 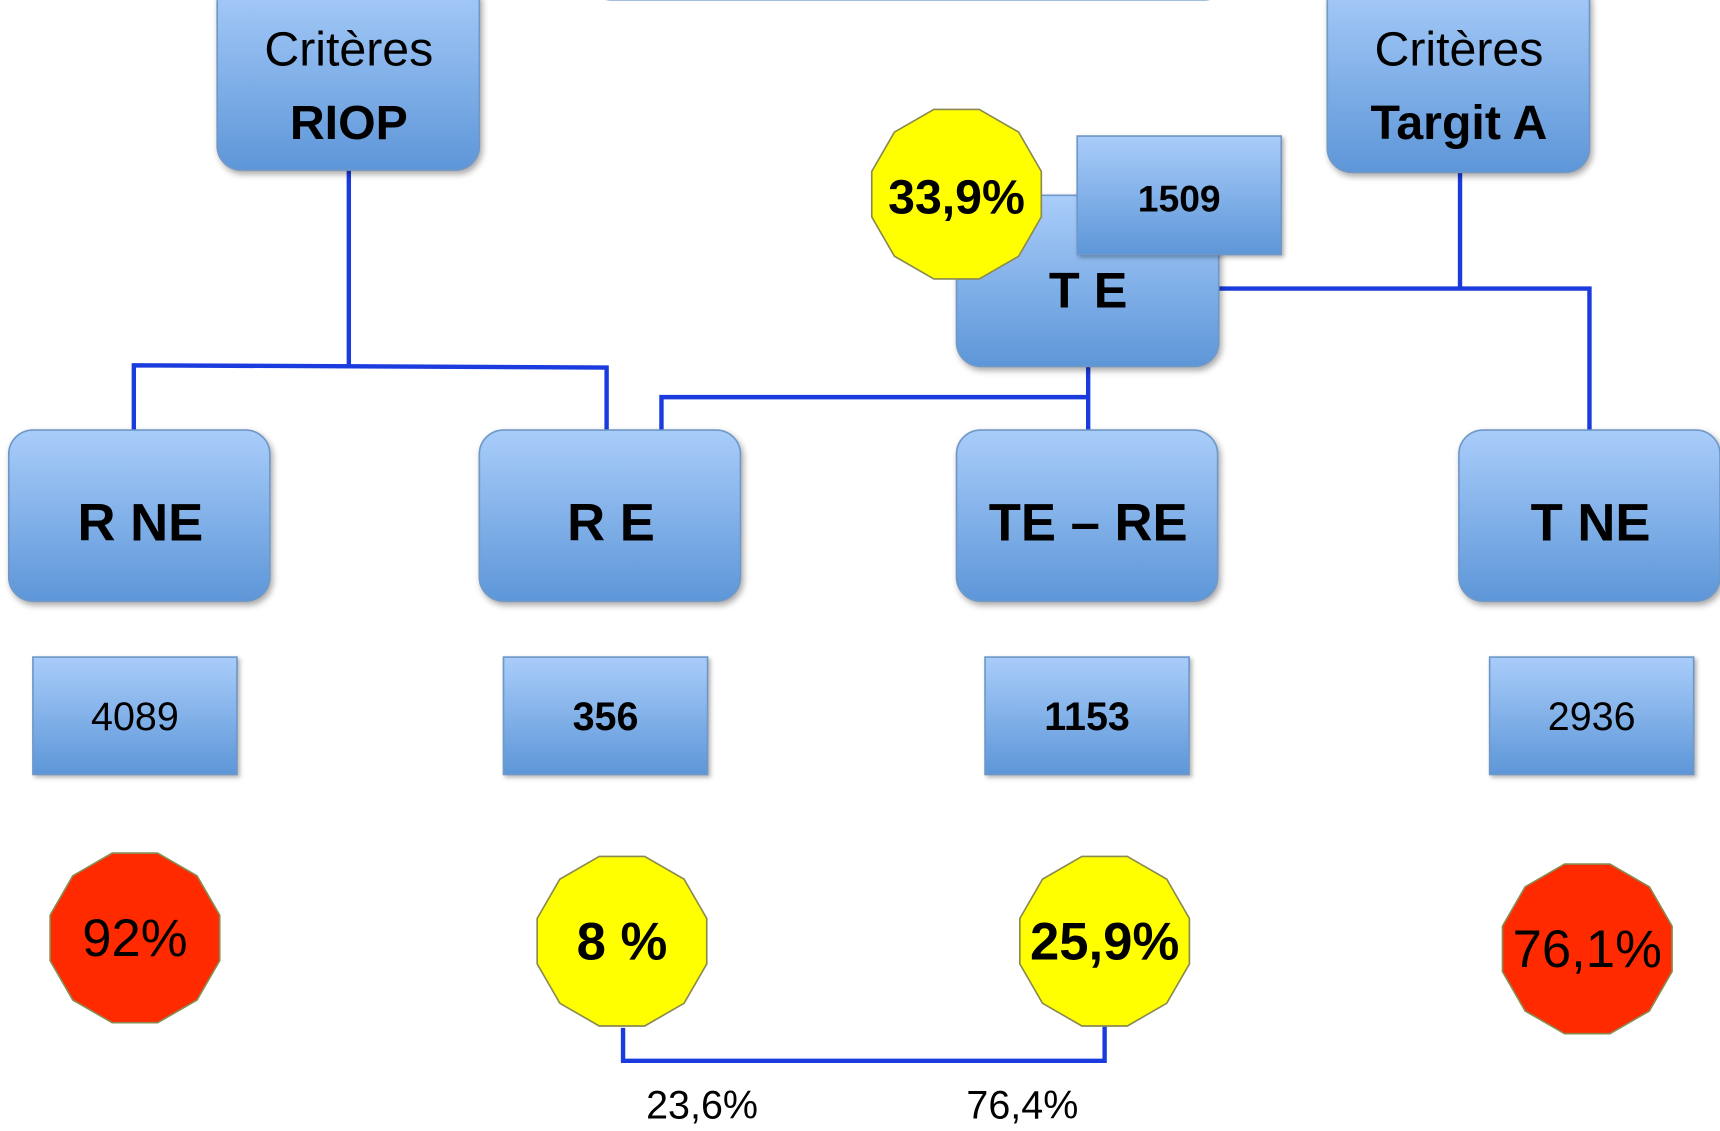 What do you see at coordinates (1591, 522) in the screenshot?
I see `node-label: T NE` at bounding box center [1591, 522].